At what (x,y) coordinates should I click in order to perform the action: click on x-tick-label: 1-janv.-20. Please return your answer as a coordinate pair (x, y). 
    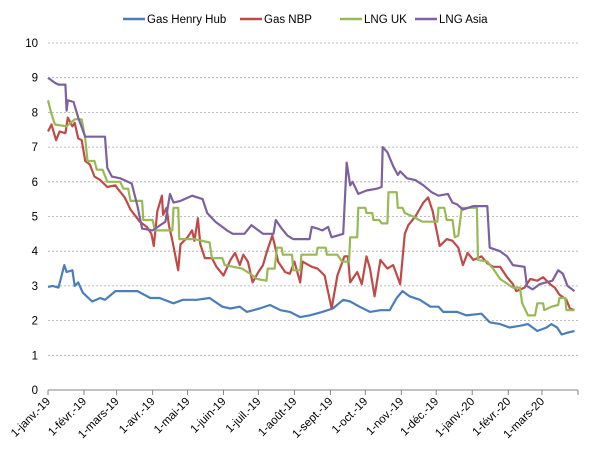
    Looking at the image, I should click on (455, 418).